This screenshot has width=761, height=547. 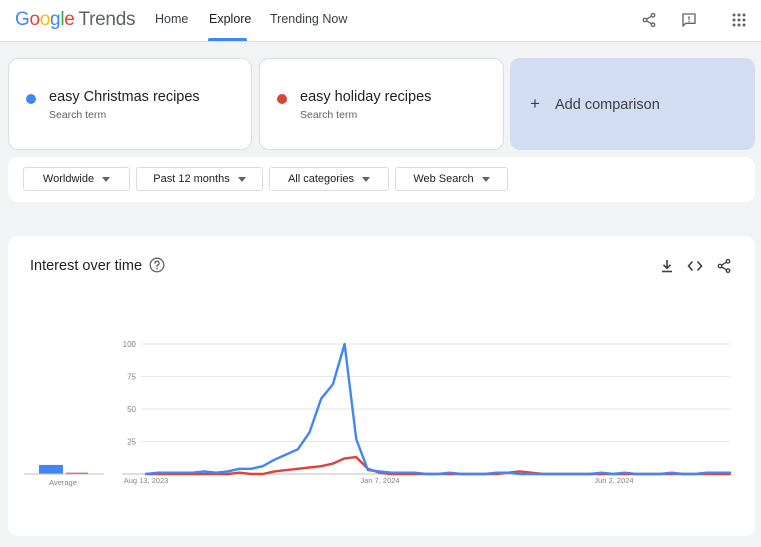 I want to click on logo-letter: G, so click(x=22, y=19).